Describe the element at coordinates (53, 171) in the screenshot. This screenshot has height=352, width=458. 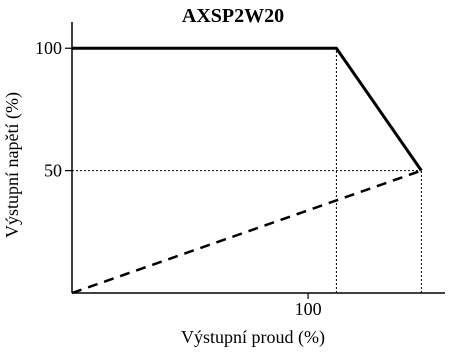
I see `y-tick-label-2: 50` at that location.